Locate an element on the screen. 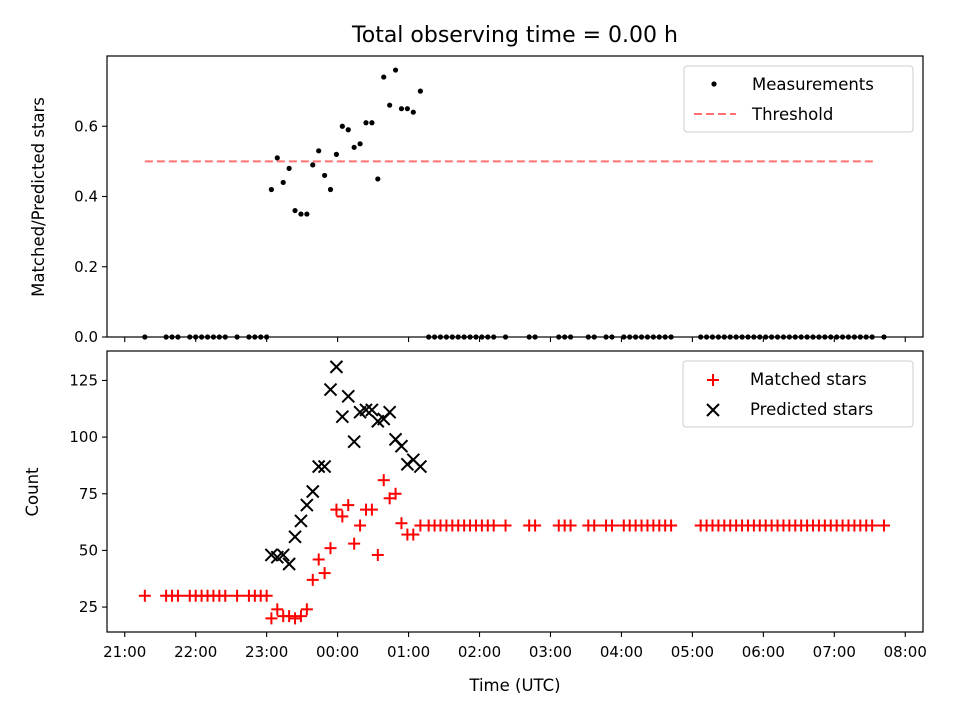 This screenshot has width=960, height=720. bottom-y-tick-label: 50 is located at coordinates (88, 550).